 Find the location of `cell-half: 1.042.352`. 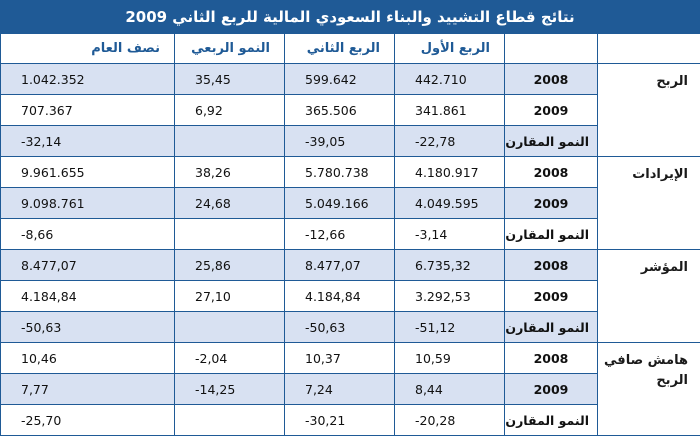

cell-half: 1.042.352 is located at coordinates (88, 79).